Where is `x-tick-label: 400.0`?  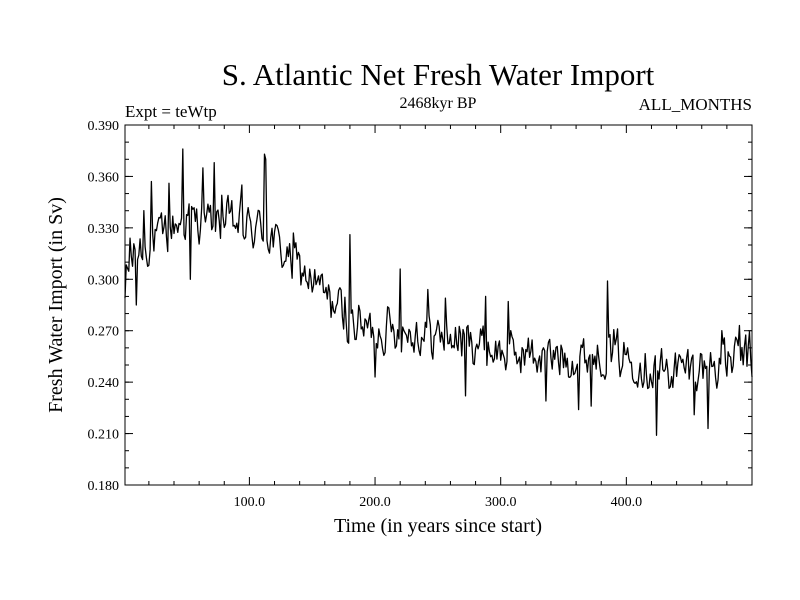
x-tick-label: 400.0 is located at coordinates (627, 502).